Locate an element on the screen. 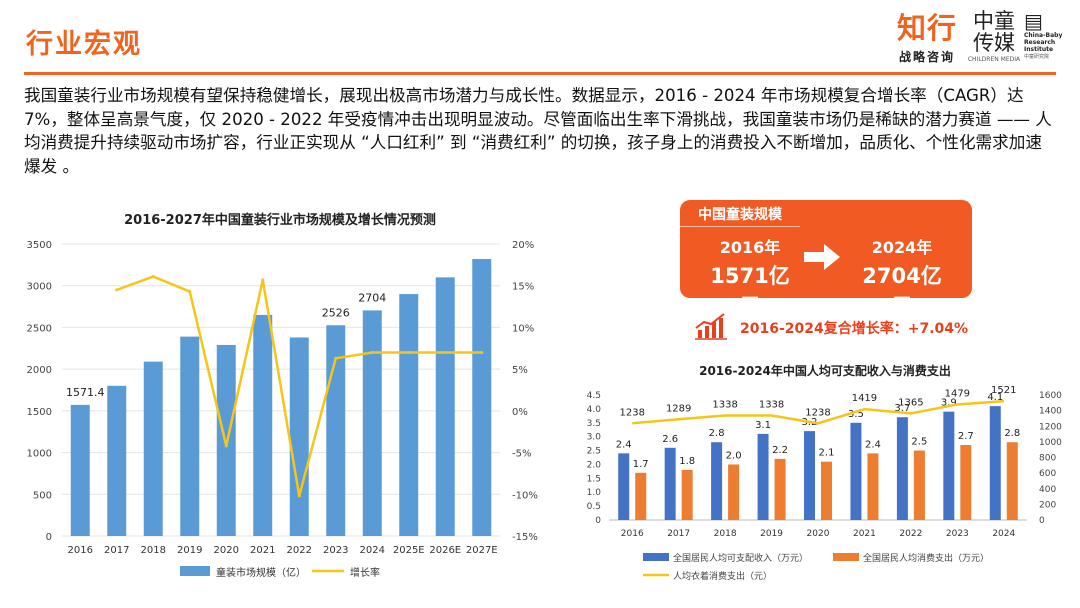  chart2-spending-label: 2.5 is located at coordinates (919, 442).